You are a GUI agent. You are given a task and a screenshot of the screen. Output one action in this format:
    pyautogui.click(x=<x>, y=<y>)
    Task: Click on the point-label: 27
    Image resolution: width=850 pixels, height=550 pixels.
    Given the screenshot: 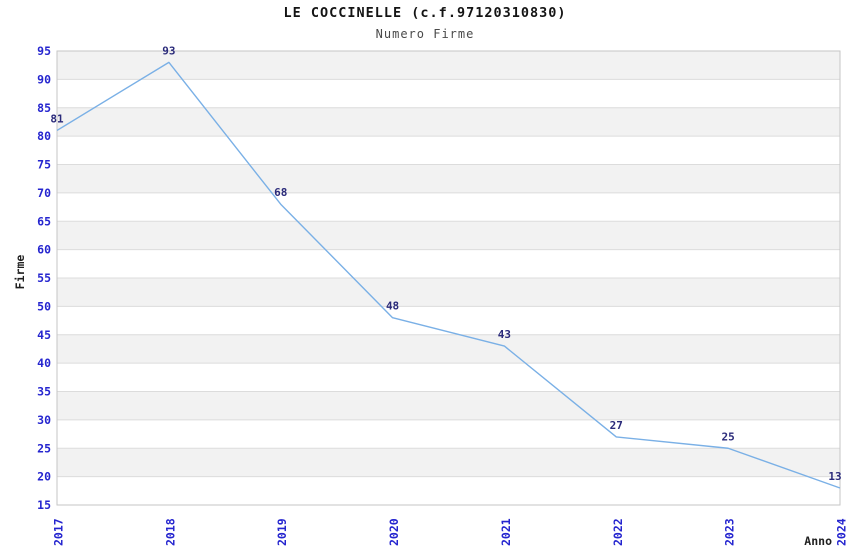 What is the action you would take?
    pyautogui.click(x=616, y=425)
    